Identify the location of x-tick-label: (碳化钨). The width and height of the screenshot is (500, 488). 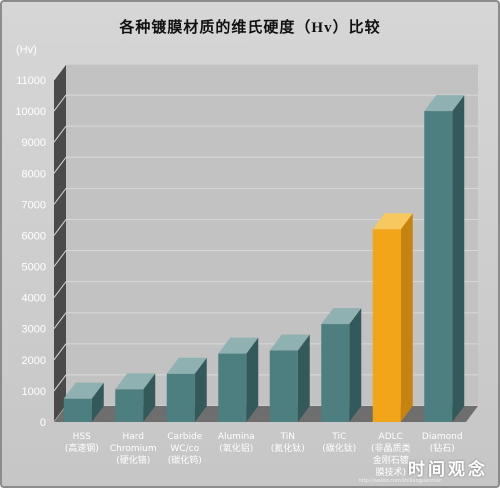
(185, 460).